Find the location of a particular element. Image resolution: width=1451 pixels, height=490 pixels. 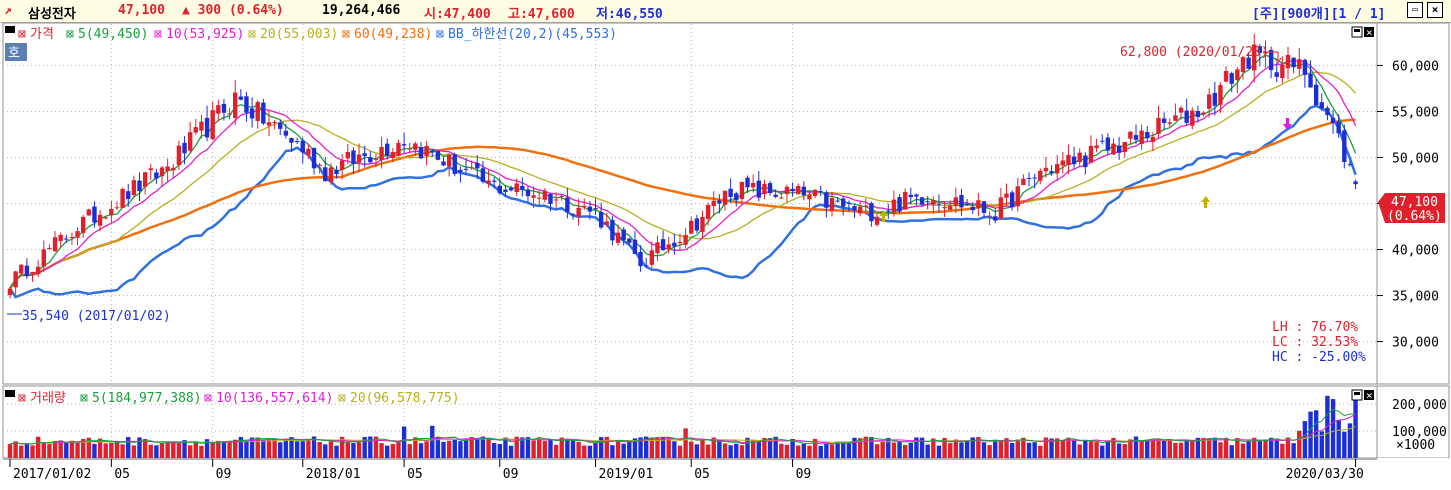

period-selector: [주][900개][1 / 1] is located at coordinates (1319, 14).